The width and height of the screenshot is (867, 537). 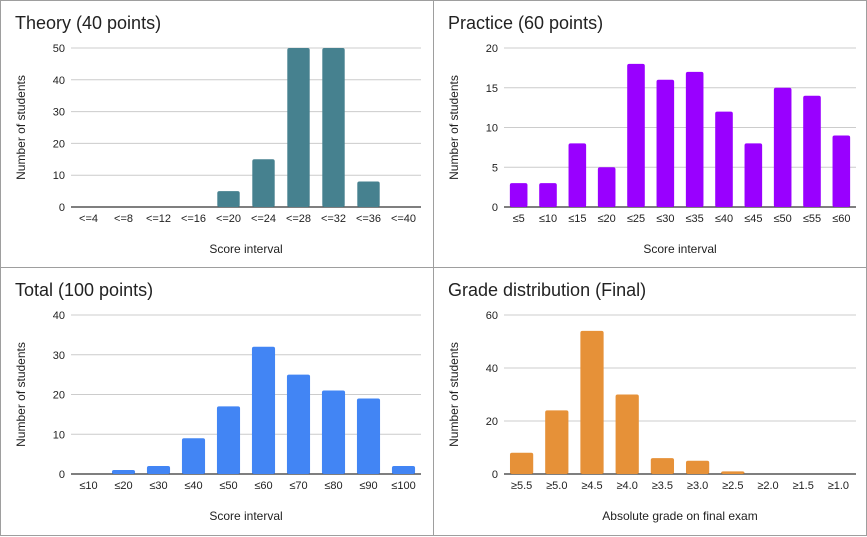 I want to click on x-tick-label: <=12, so click(x=158, y=219).